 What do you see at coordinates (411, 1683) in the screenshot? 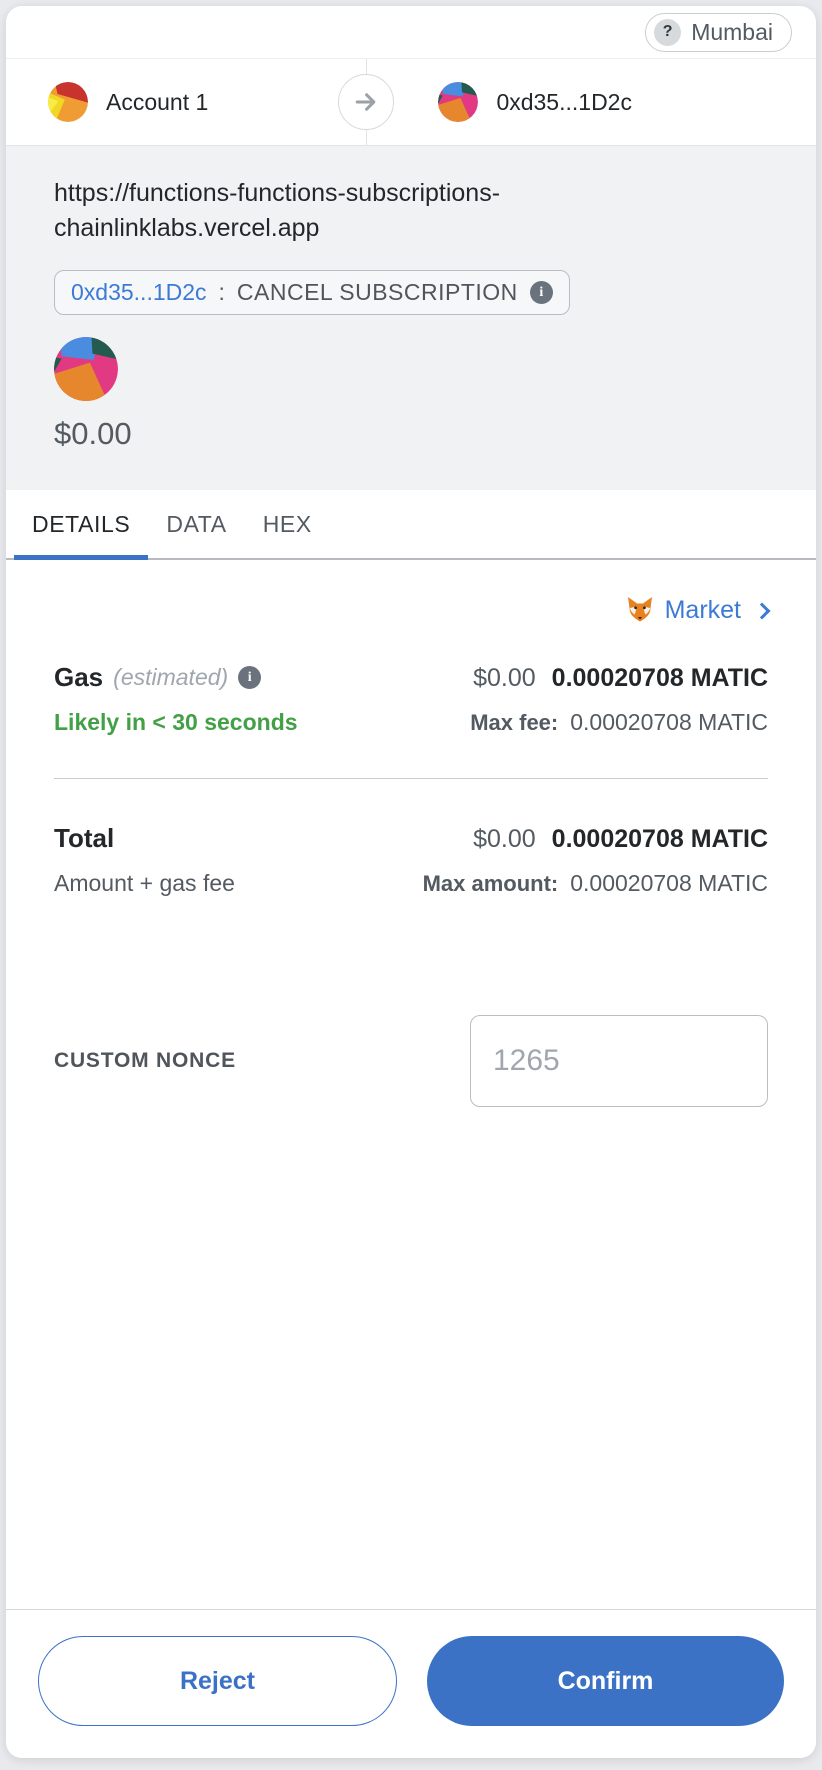
I see `action-footer: Reject Confirm` at bounding box center [411, 1683].